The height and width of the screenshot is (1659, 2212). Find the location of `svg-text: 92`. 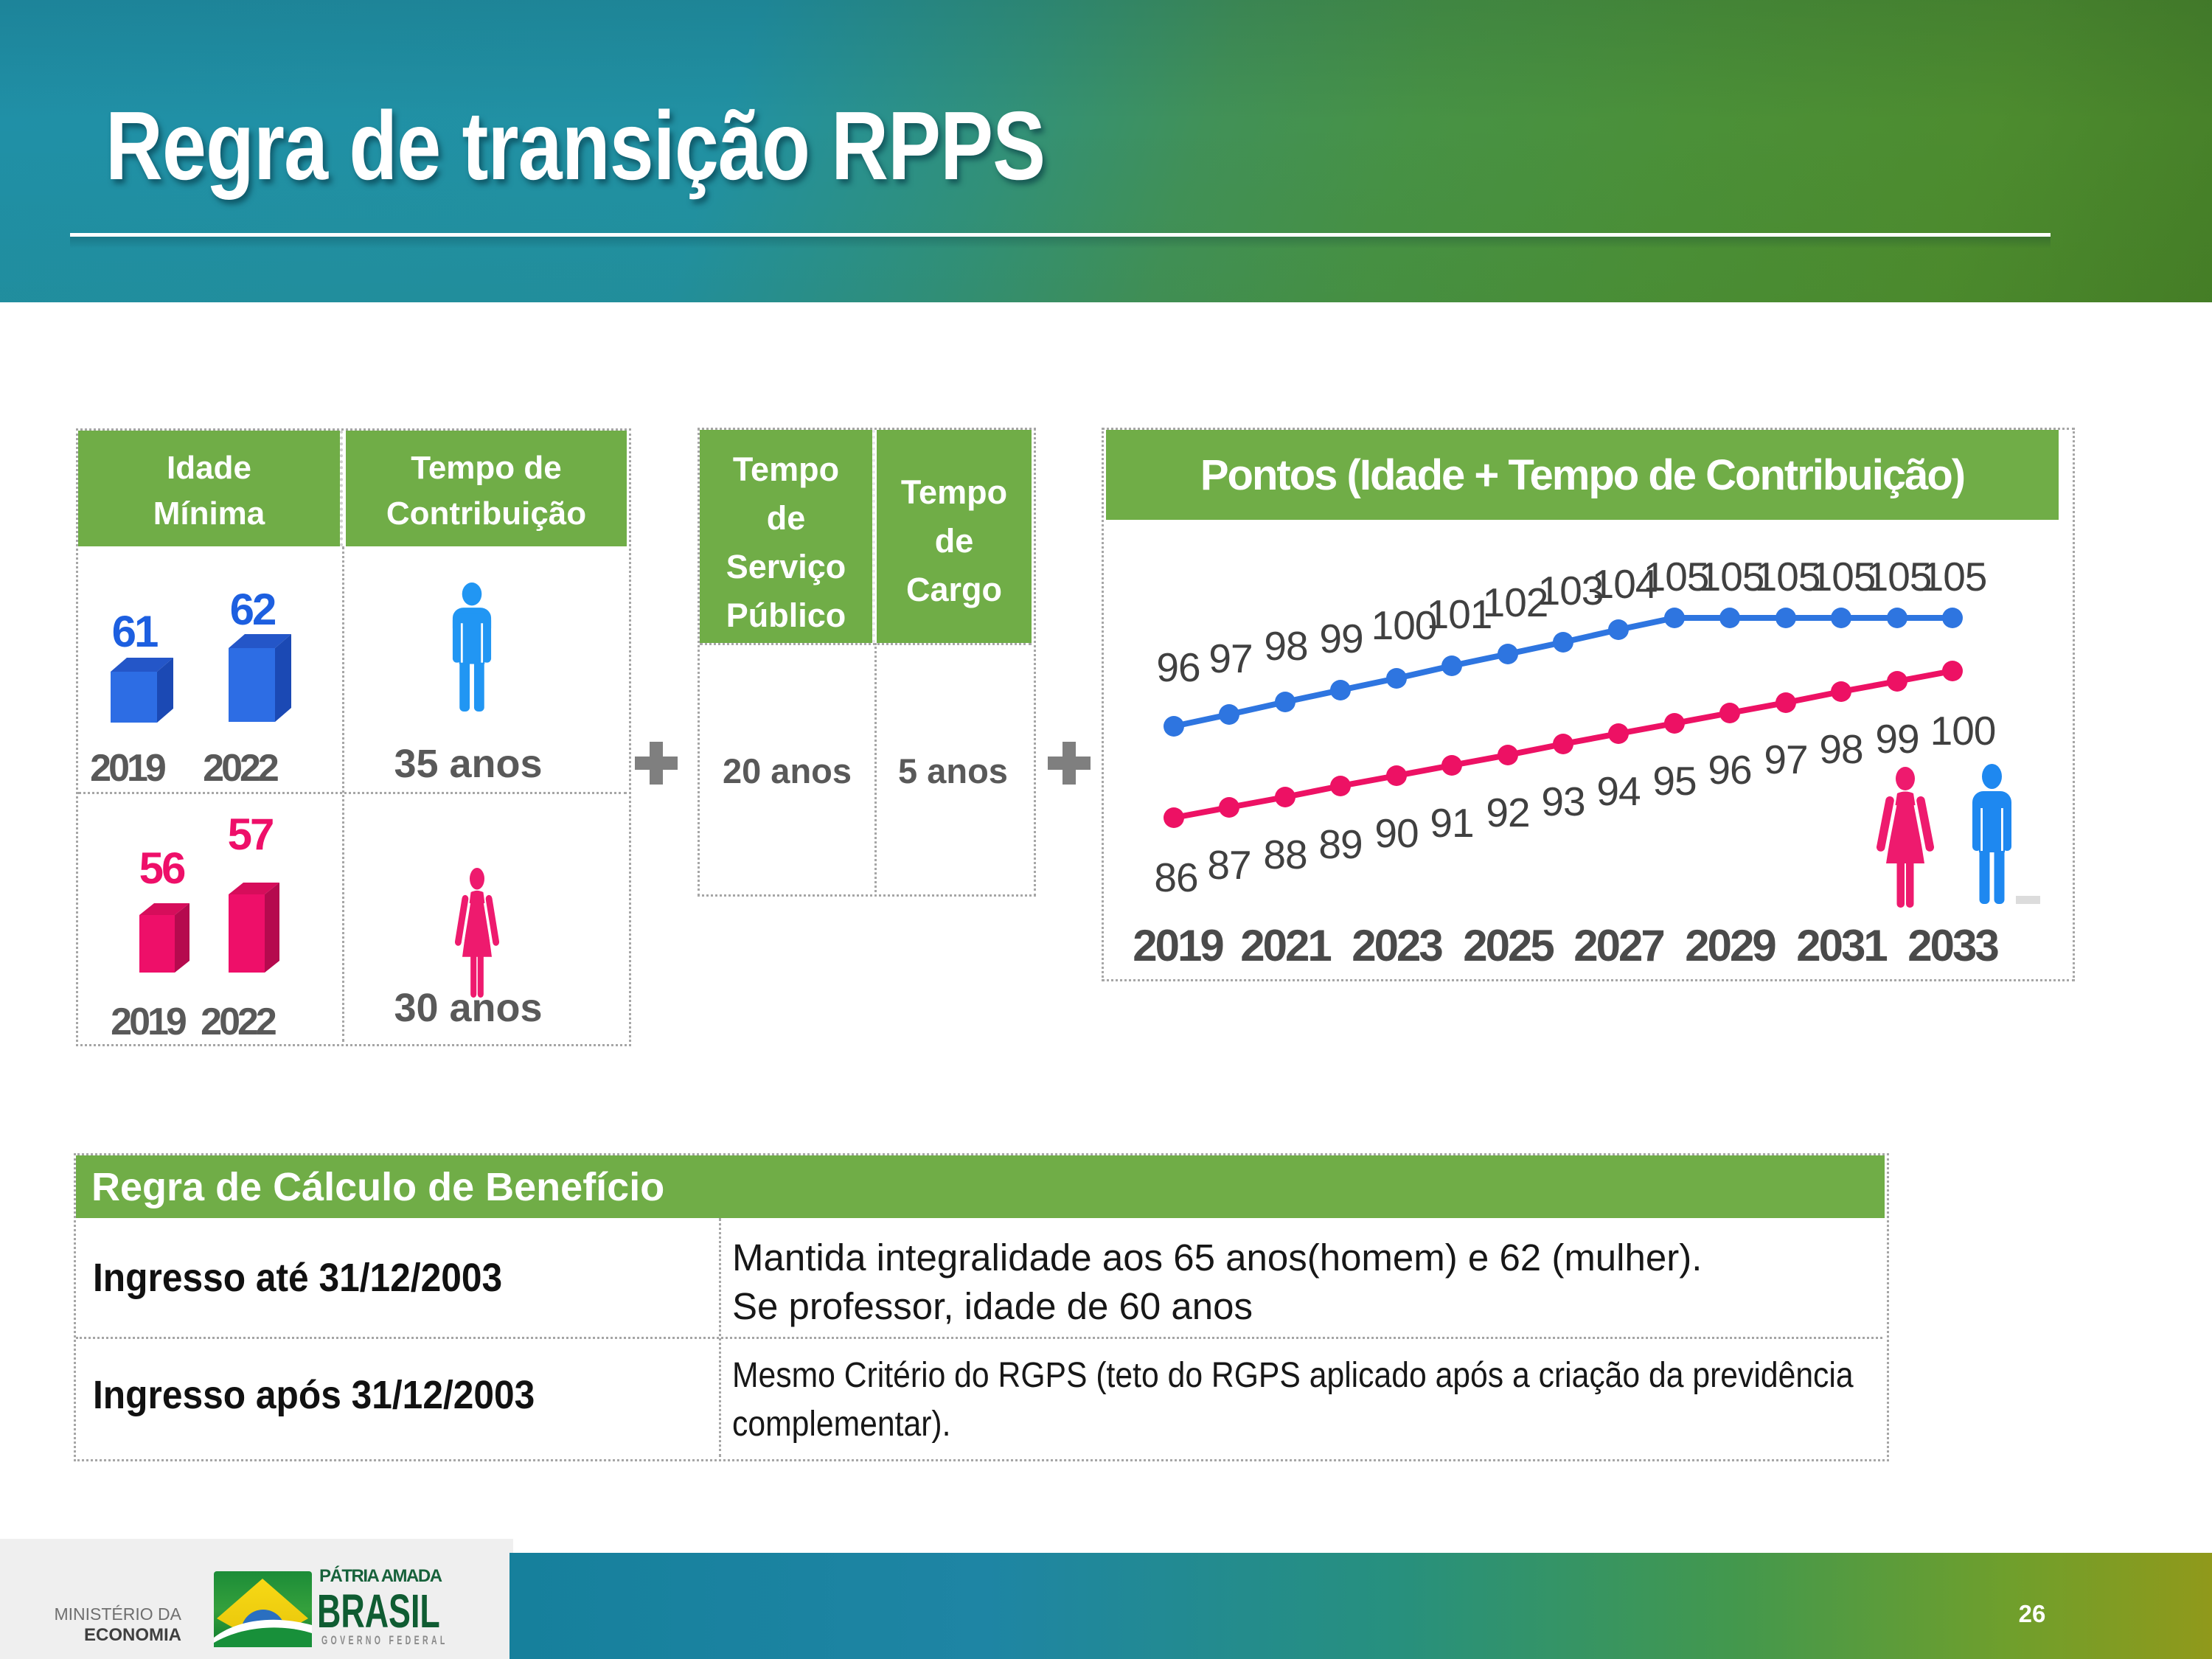

svg-text: 92 is located at coordinates (1507, 812).